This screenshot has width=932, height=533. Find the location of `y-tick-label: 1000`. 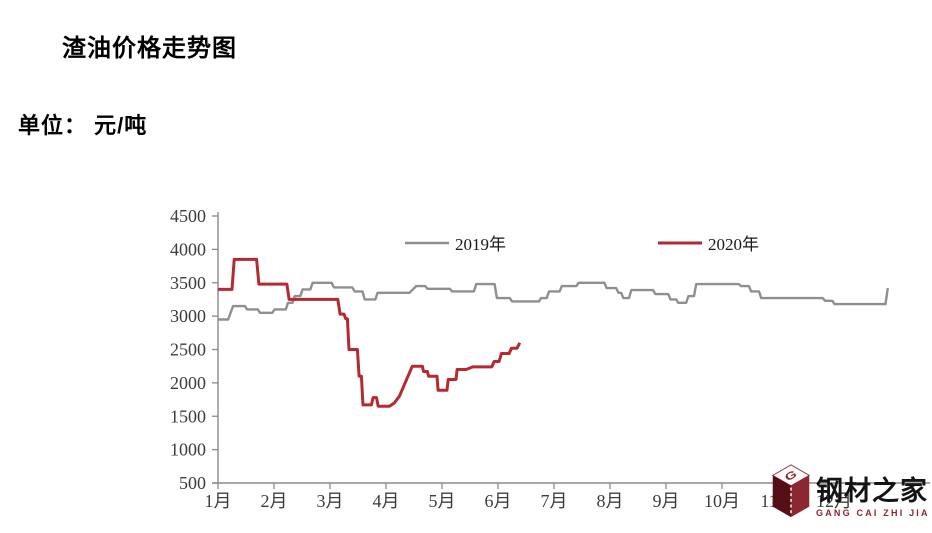

y-tick-label: 1000 is located at coordinates (188, 450).